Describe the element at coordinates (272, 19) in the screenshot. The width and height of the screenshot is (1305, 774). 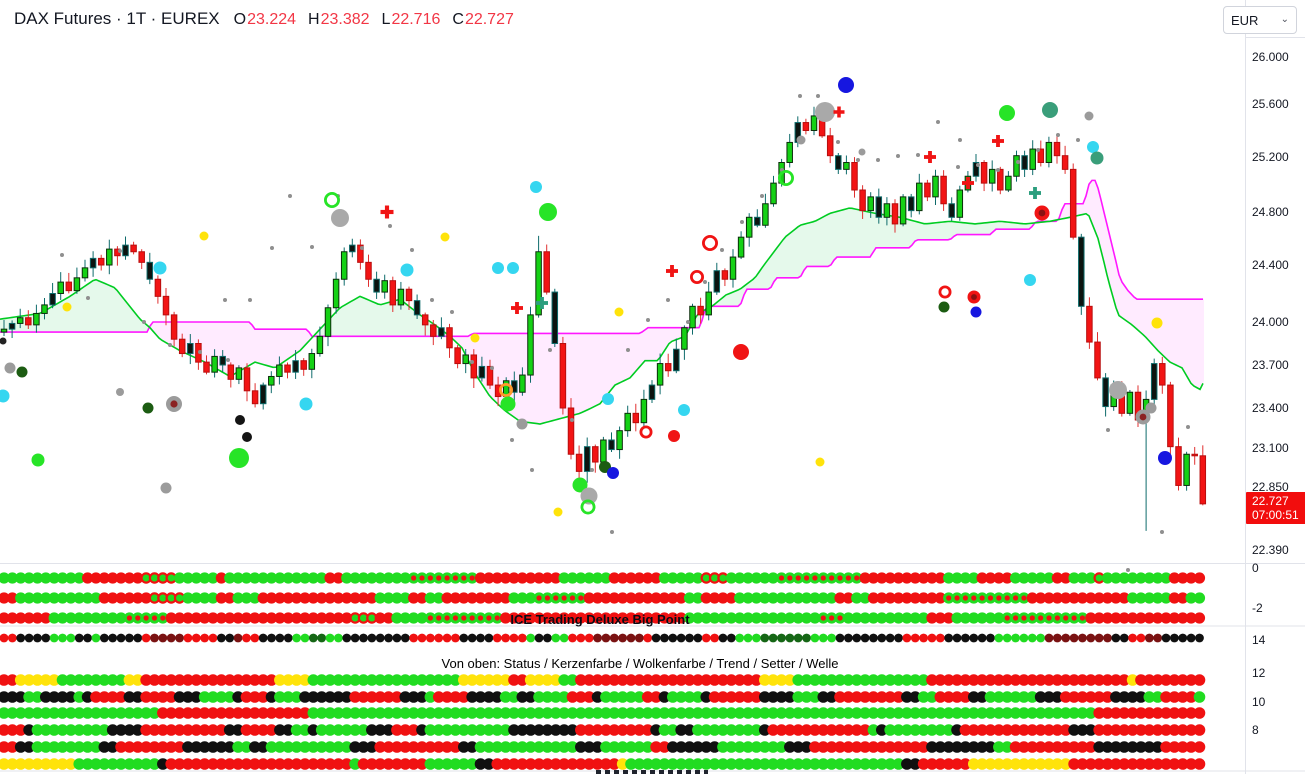
I see `open-value: 23.224` at that location.